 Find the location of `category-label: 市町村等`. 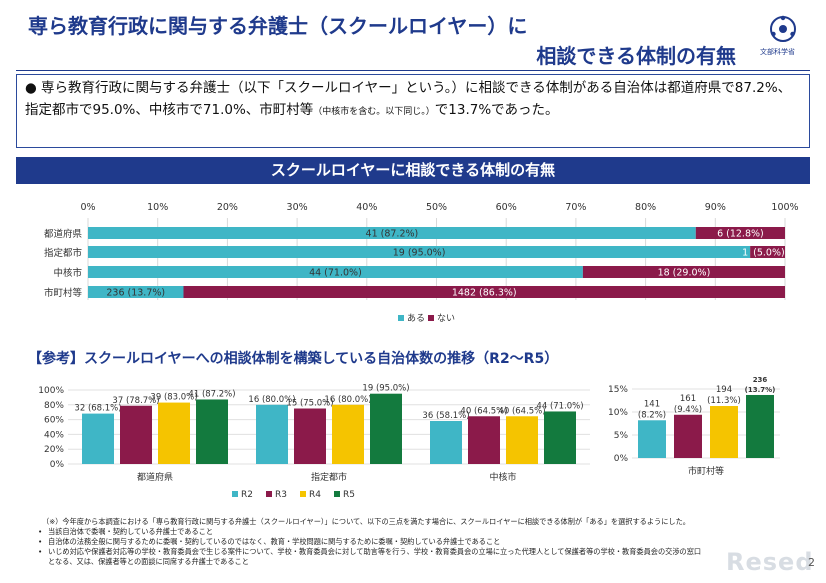

category-label: 市町村等 is located at coordinates (63, 293).